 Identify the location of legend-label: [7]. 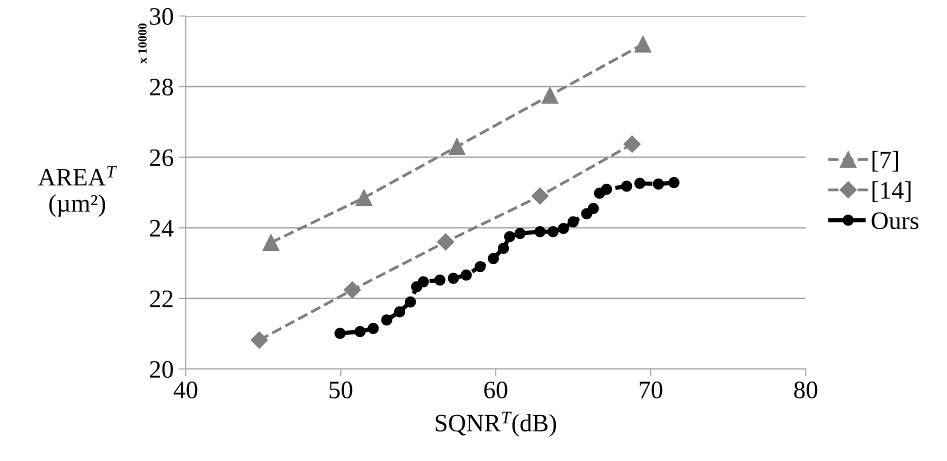
(885, 161).